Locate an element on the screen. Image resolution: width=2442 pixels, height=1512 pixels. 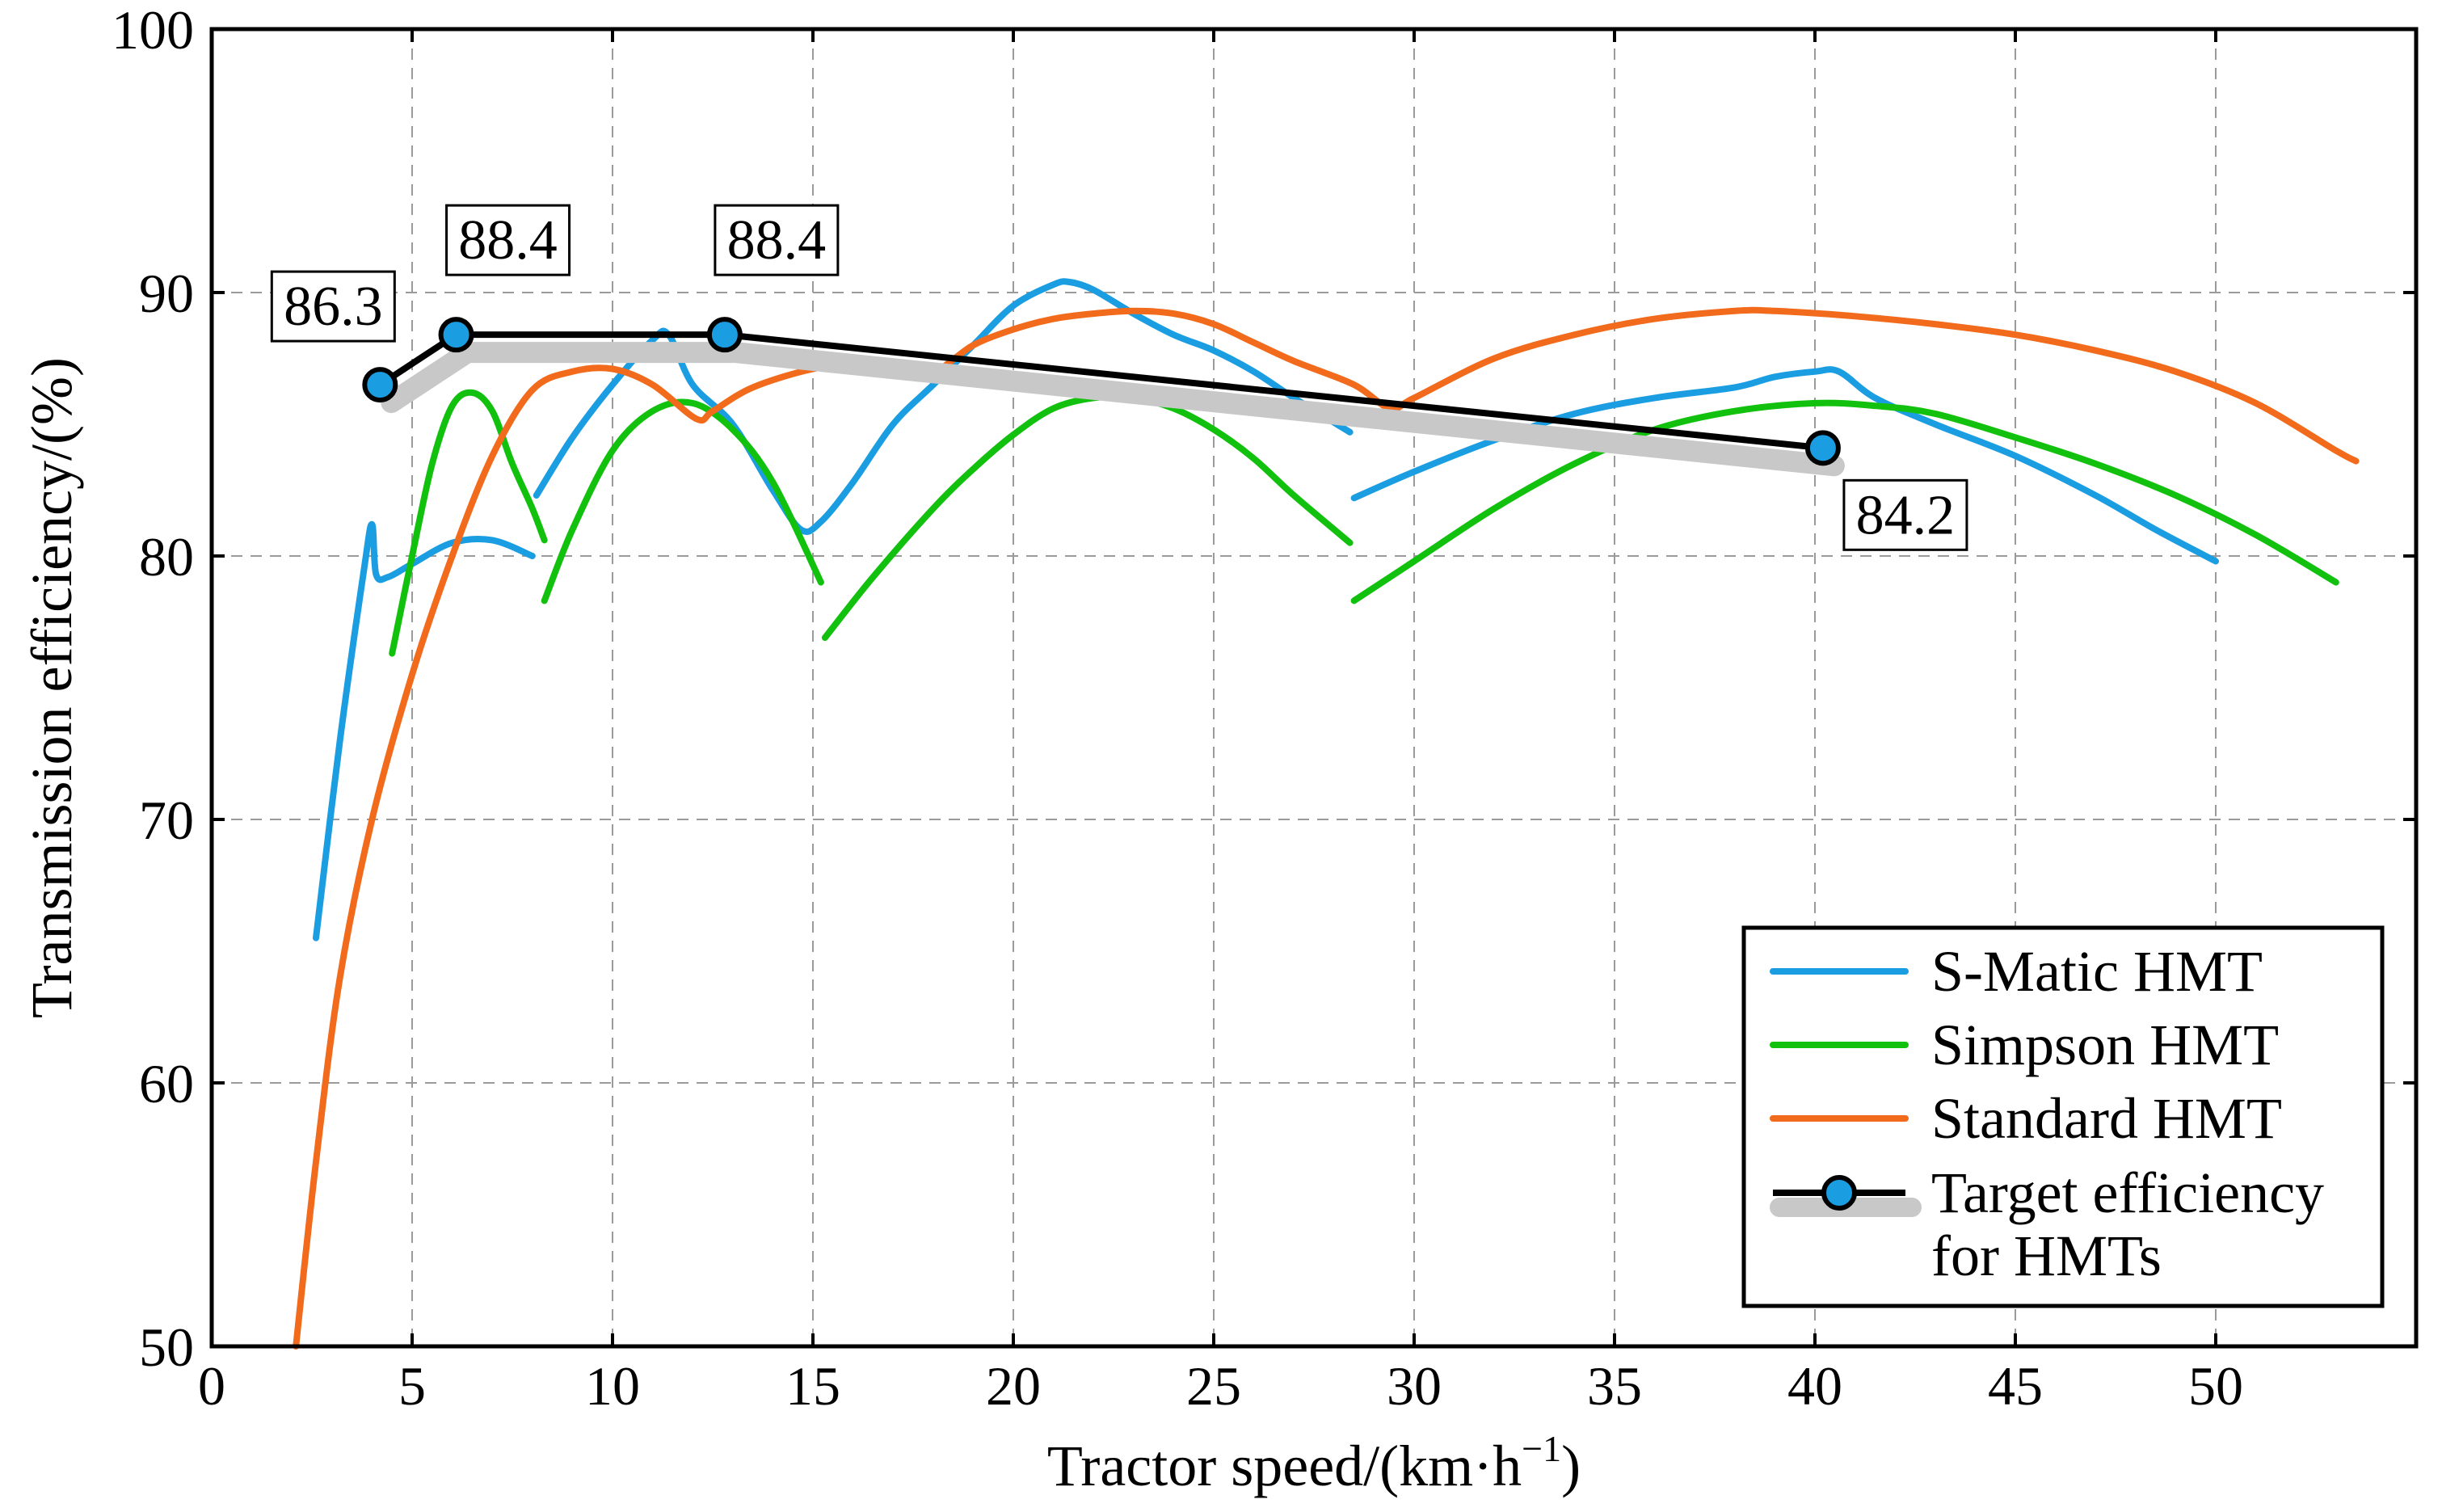
x-tick-label: 0 is located at coordinates (212, 1386).